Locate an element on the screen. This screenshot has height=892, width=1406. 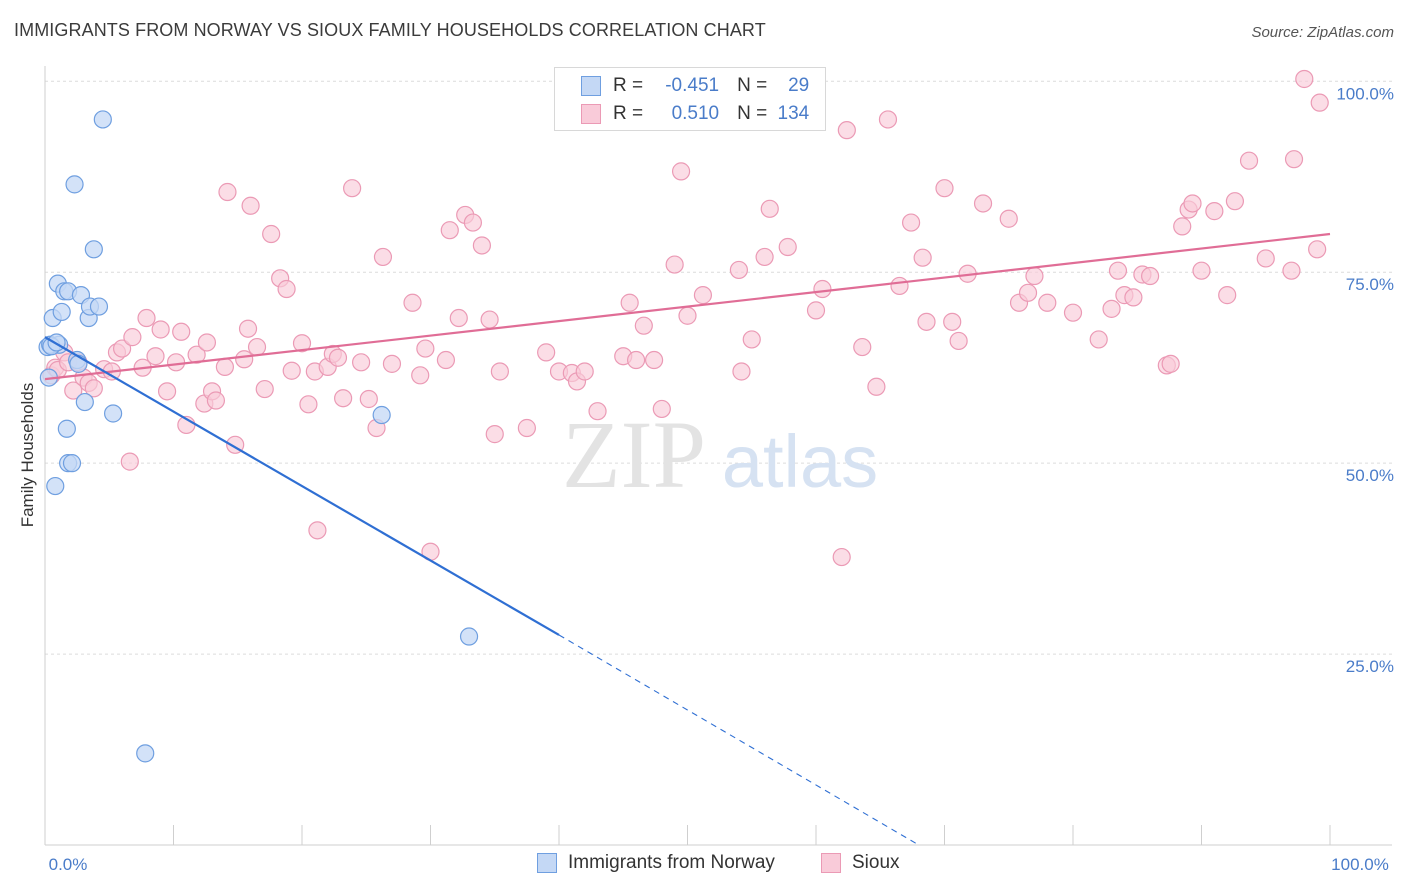
y-tick-label: 50.0% is located at coordinates (1370, 475).